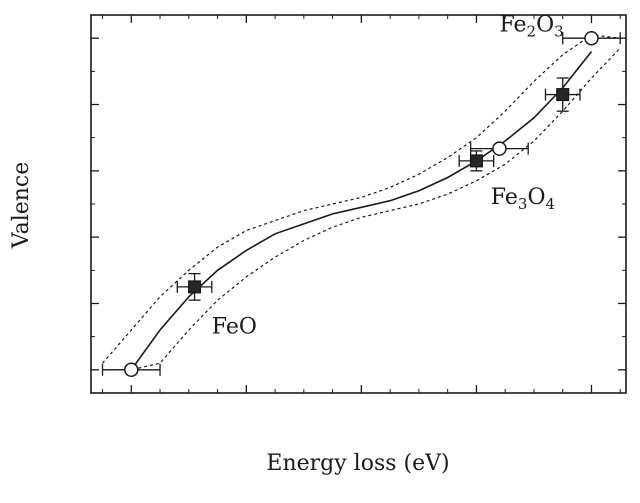 The image size is (640, 503). I want to click on annotation-label: Fe3O4, so click(523, 199).